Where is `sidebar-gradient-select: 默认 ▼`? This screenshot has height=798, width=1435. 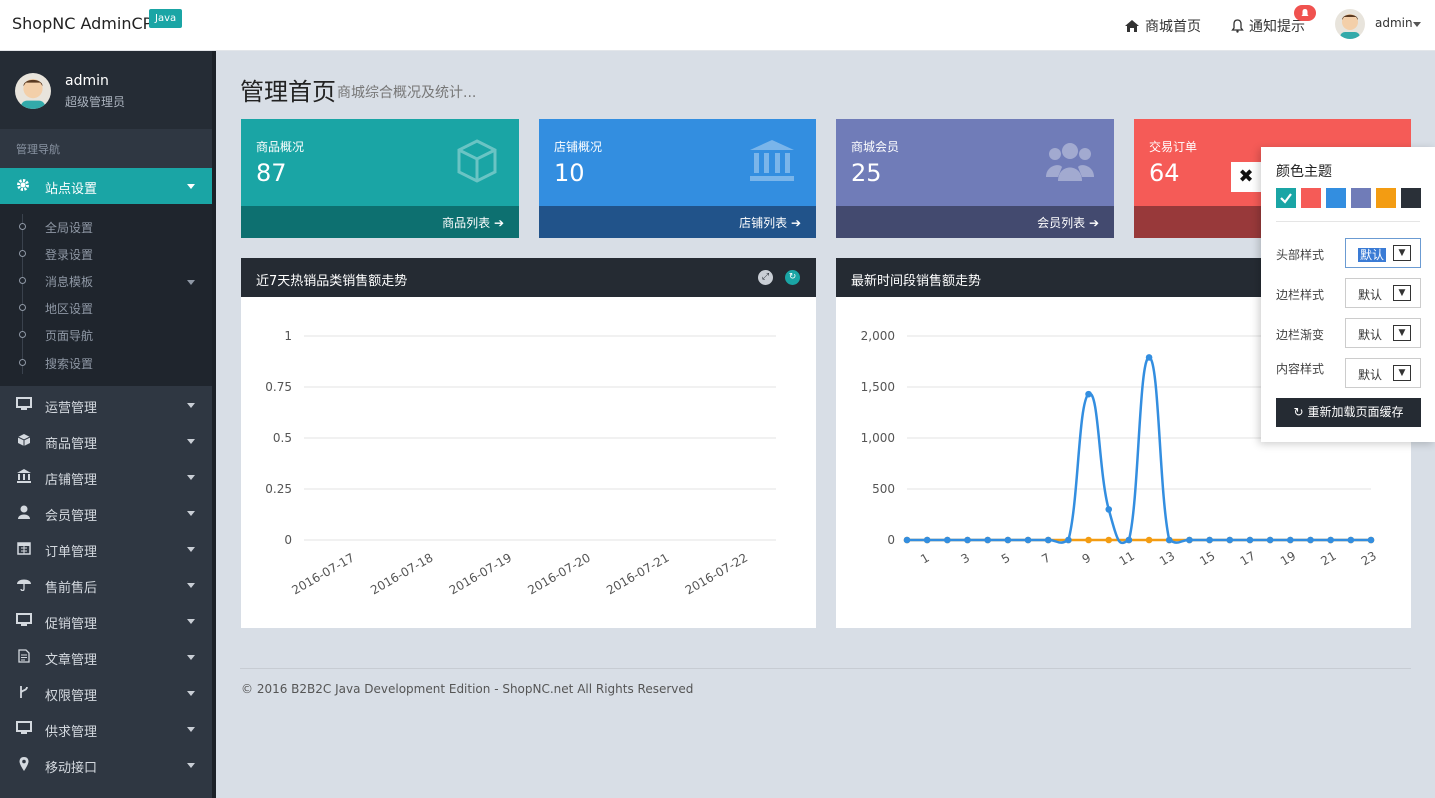
sidebar-gradient-select: 默认 ▼ is located at coordinates (1383, 333).